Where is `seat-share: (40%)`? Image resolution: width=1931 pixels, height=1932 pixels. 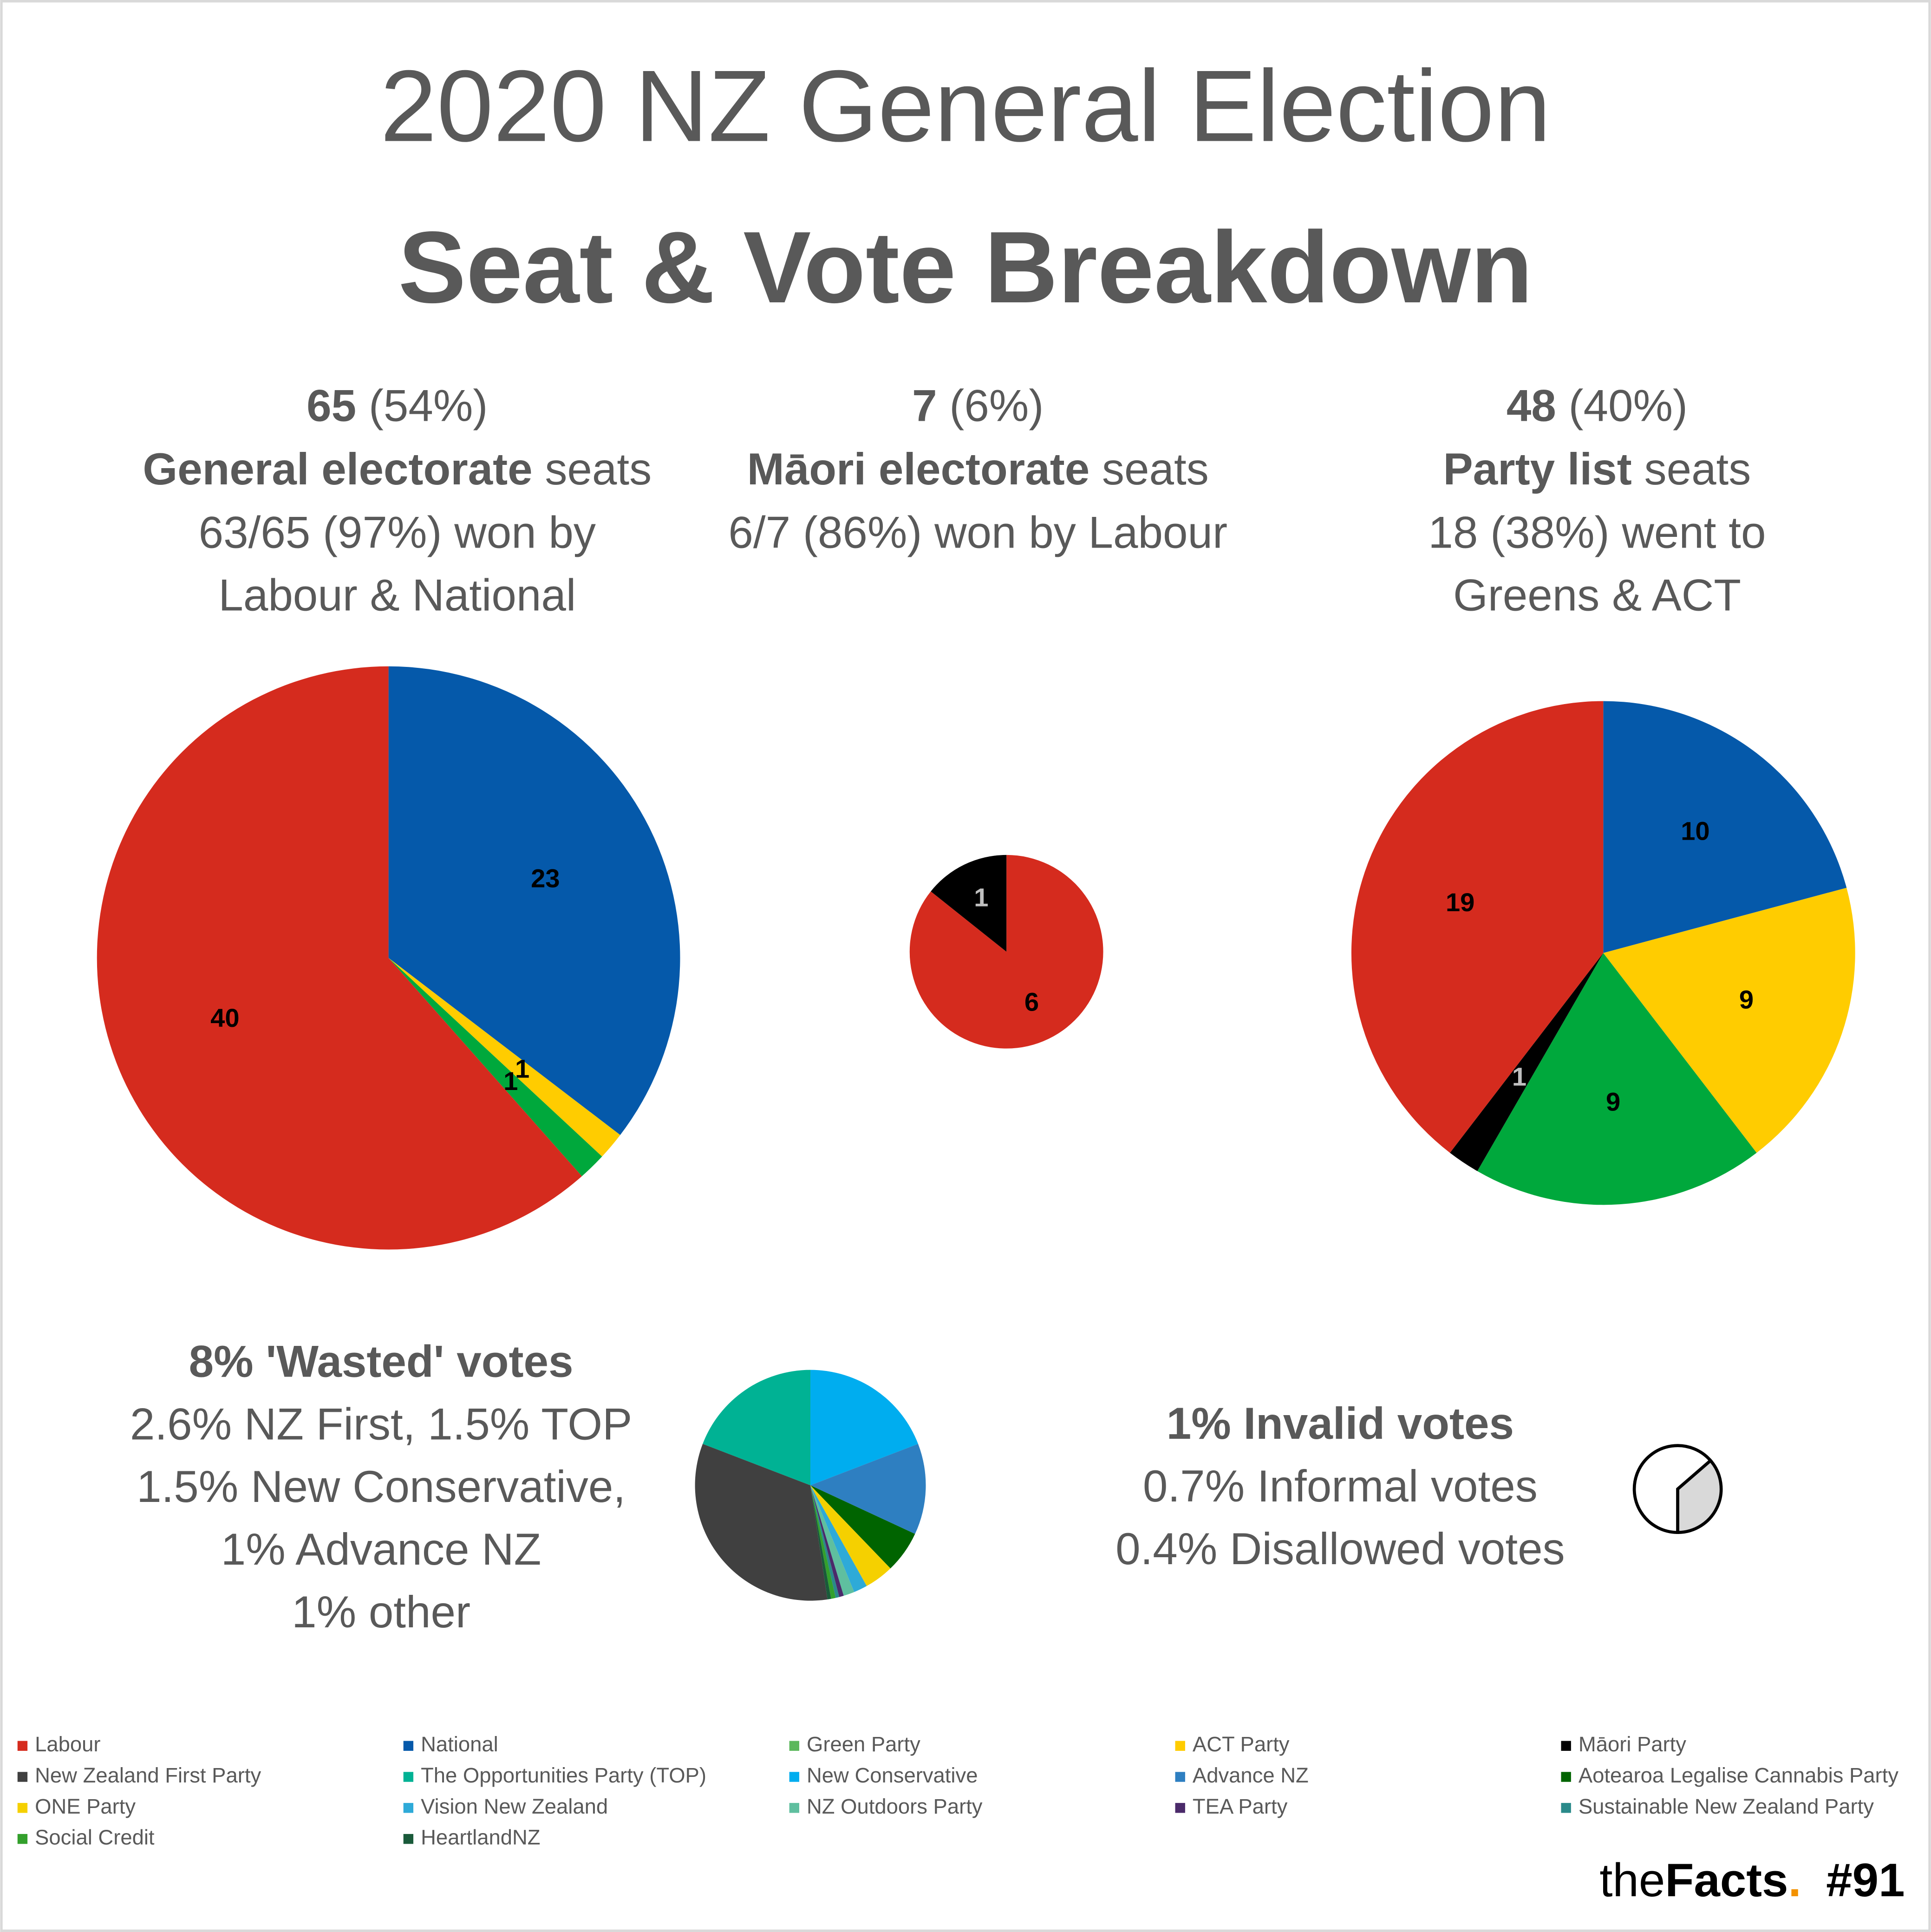 seat-share: (40%) is located at coordinates (1628, 406).